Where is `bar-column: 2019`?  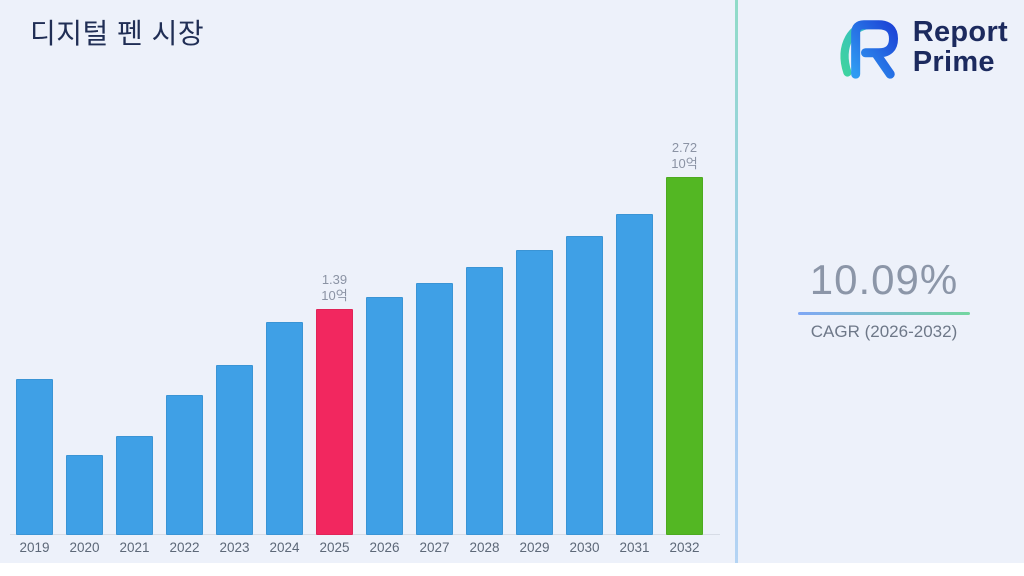
bar-column: 2019 is located at coordinates (34, 342).